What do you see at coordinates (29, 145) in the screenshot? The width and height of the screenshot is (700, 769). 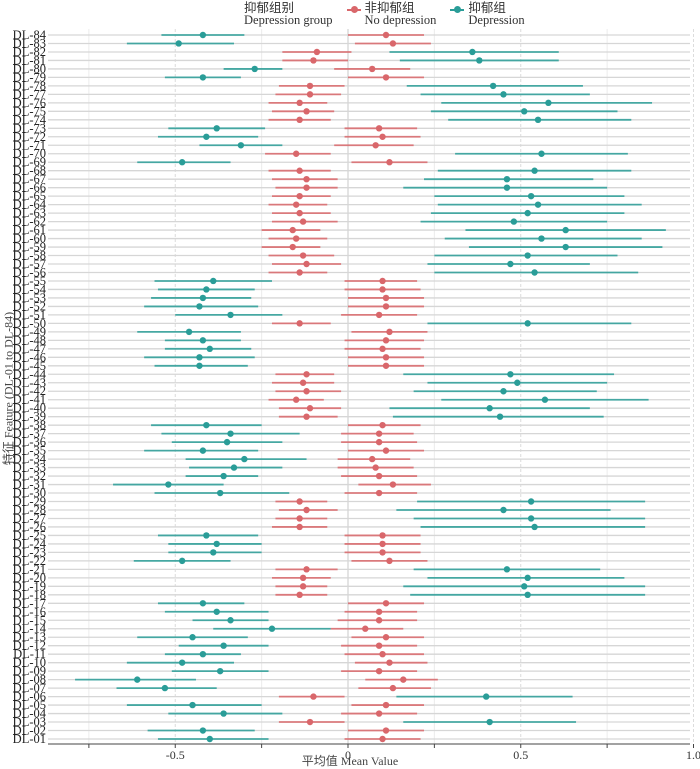 I see `y-tick-label: DL-71` at bounding box center [29, 145].